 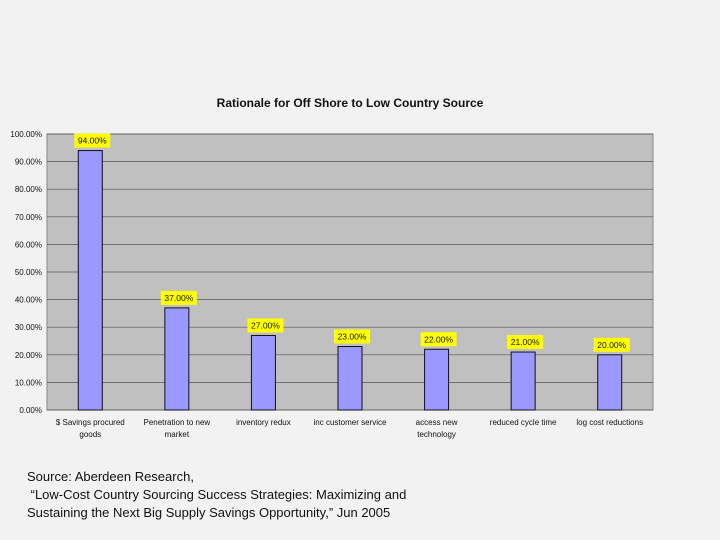 What do you see at coordinates (90, 422) in the screenshot?
I see `x-category-label: $ Savings procured` at bounding box center [90, 422].